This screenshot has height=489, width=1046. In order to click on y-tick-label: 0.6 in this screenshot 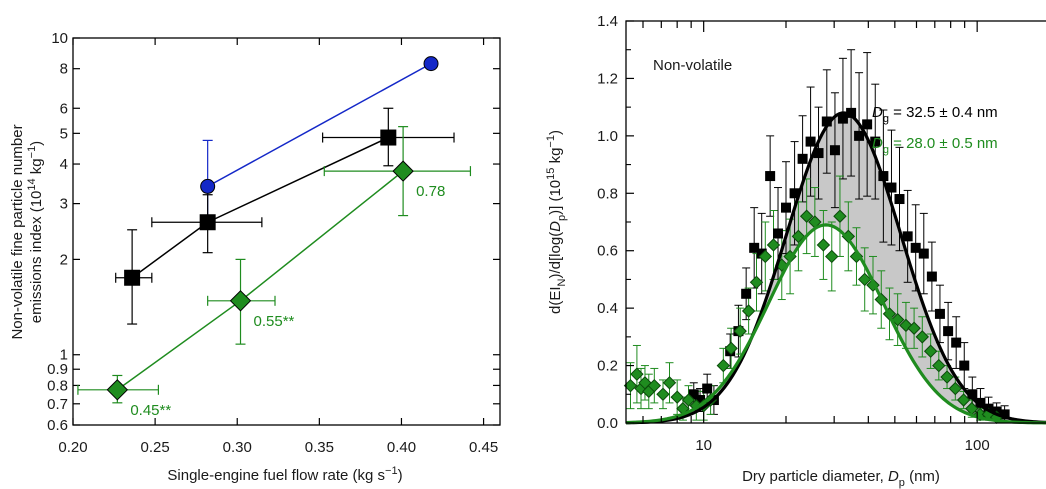, I will do `click(607, 251)`.